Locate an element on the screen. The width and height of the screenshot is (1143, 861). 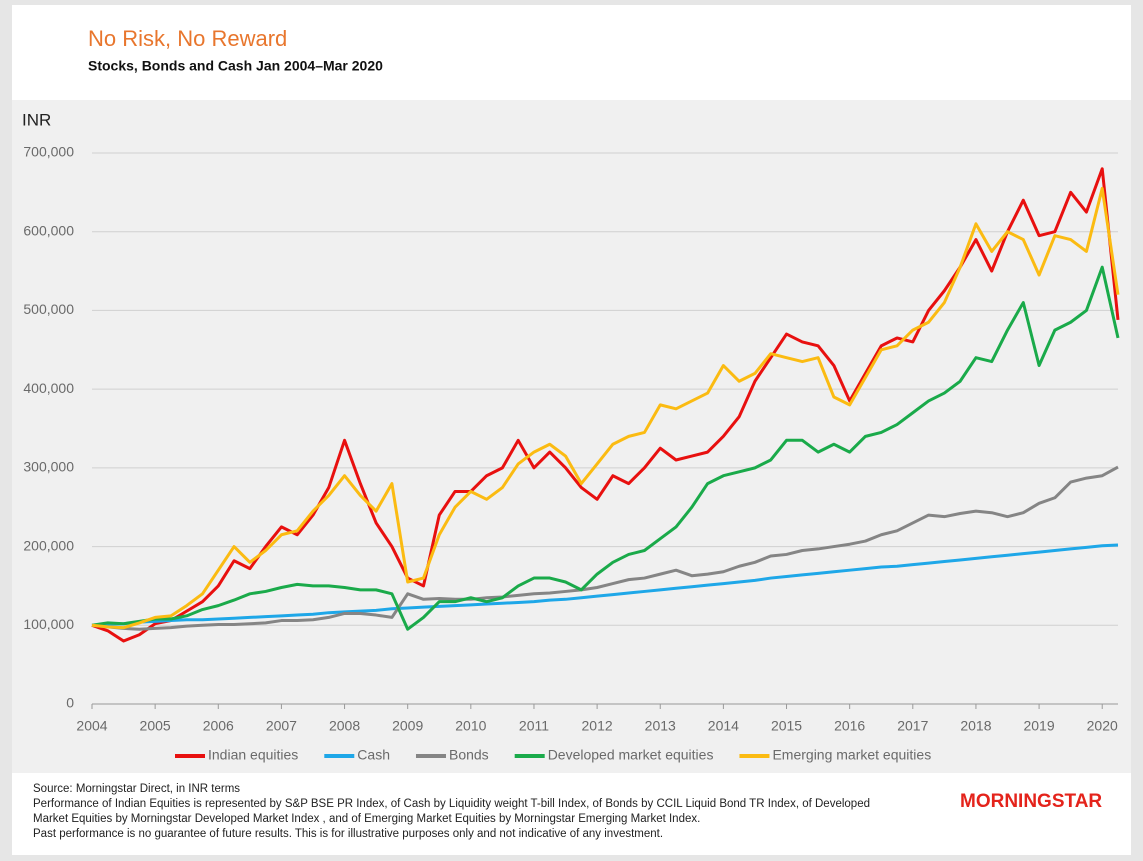
x-tick-label: 2008 is located at coordinates (344, 726).